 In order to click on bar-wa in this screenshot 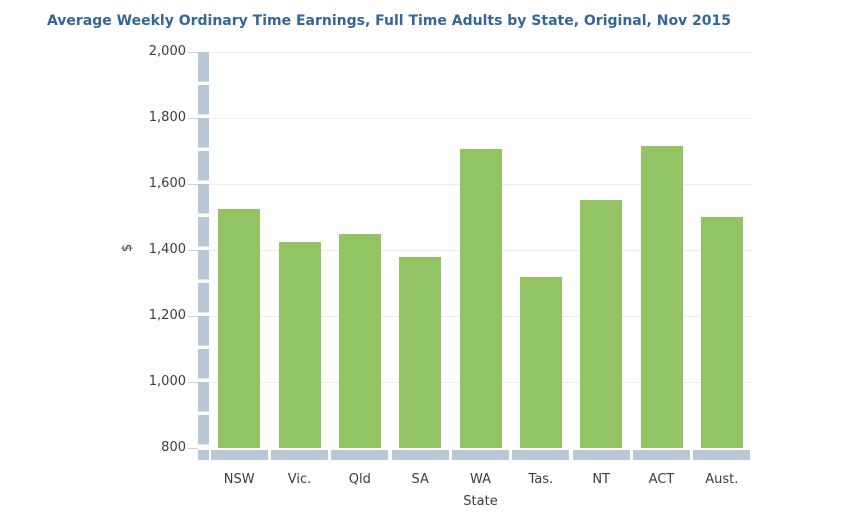, I will do `click(480, 298)`.